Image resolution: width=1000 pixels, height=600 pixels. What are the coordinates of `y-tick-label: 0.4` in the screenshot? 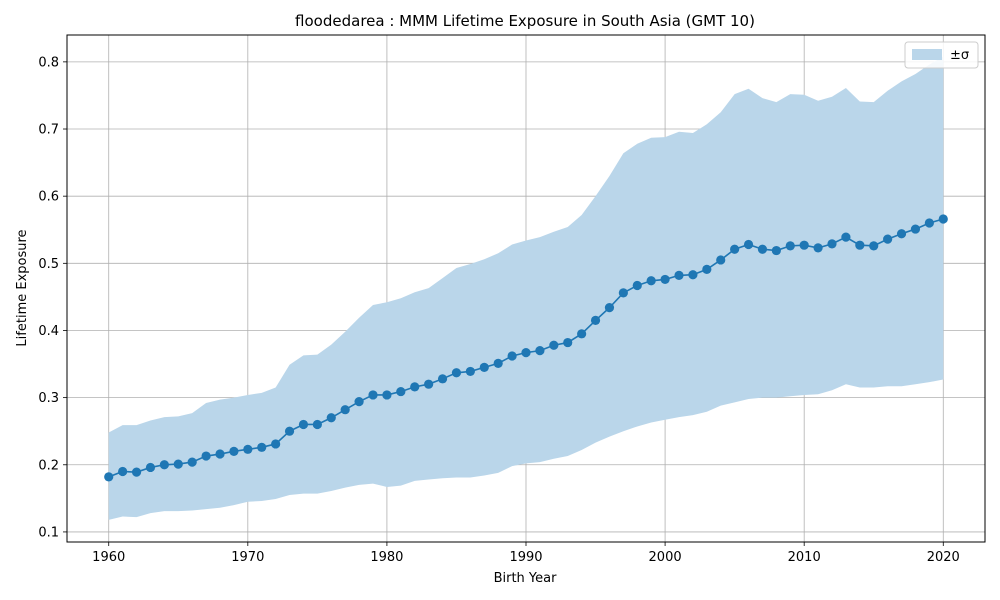 It's located at (48, 331).